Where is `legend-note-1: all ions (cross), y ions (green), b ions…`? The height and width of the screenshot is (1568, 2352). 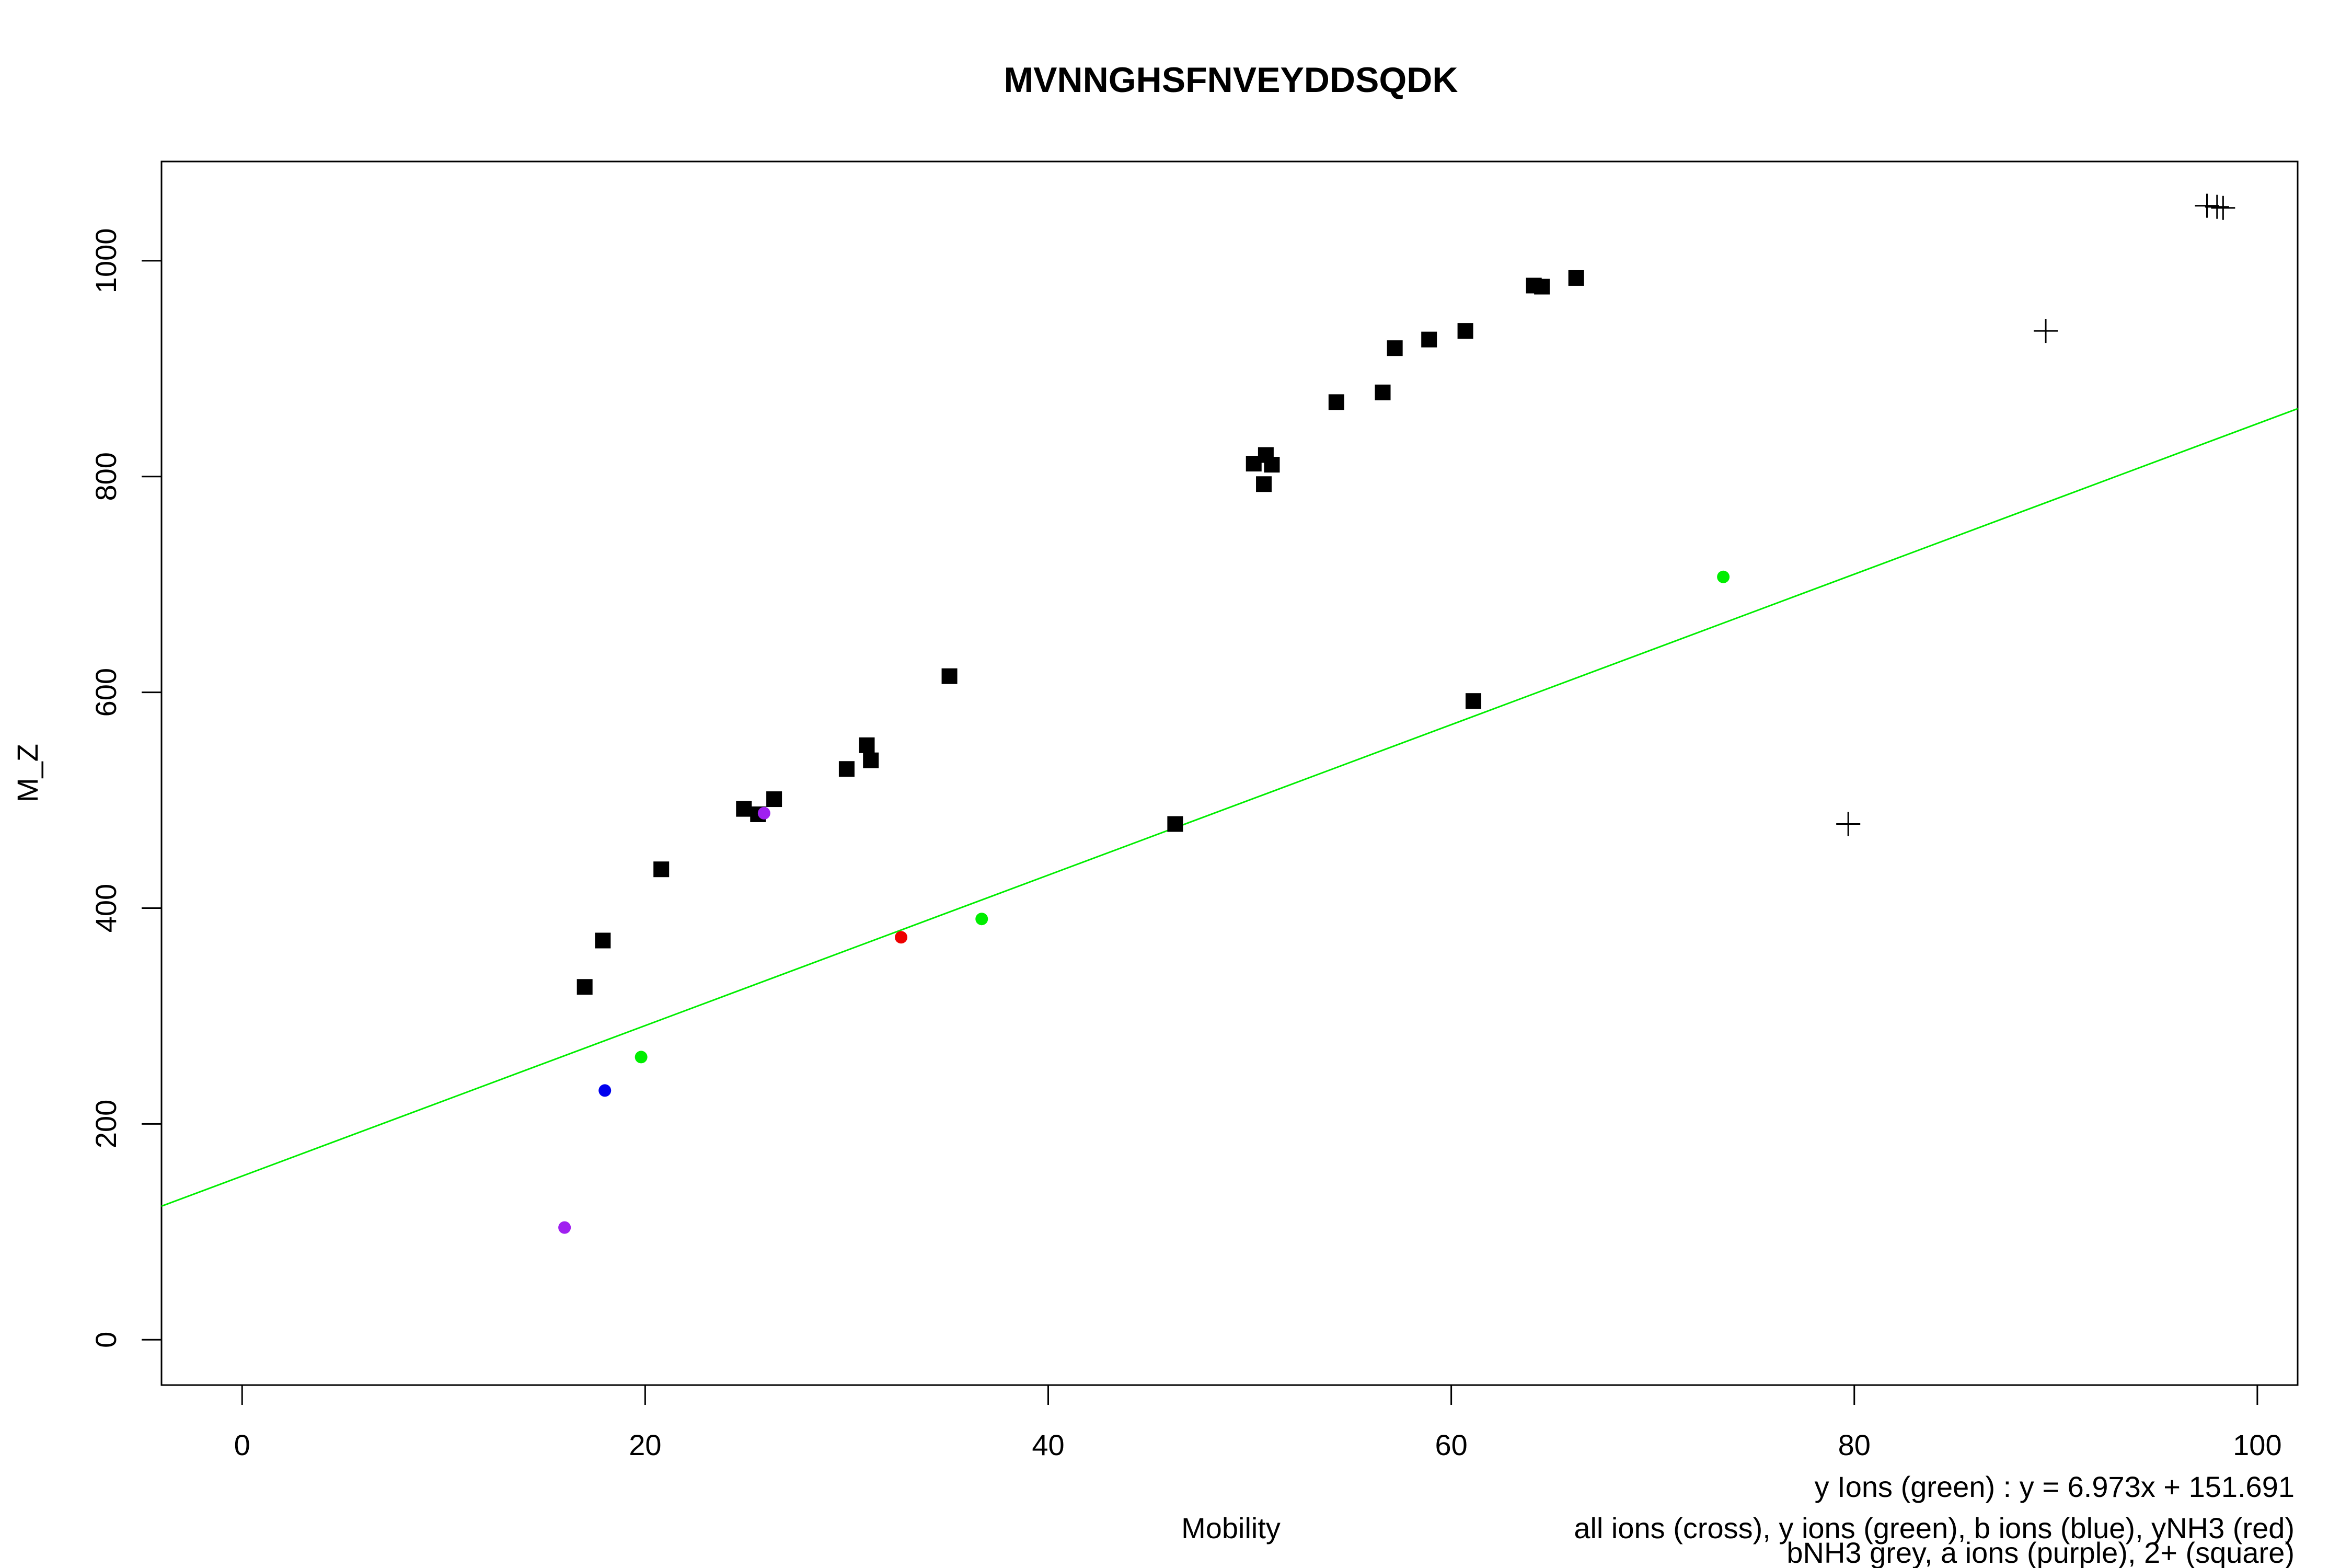 legend-note-1: all ions (cross), y ions (green), b ions… is located at coordinates (1934, 1528).